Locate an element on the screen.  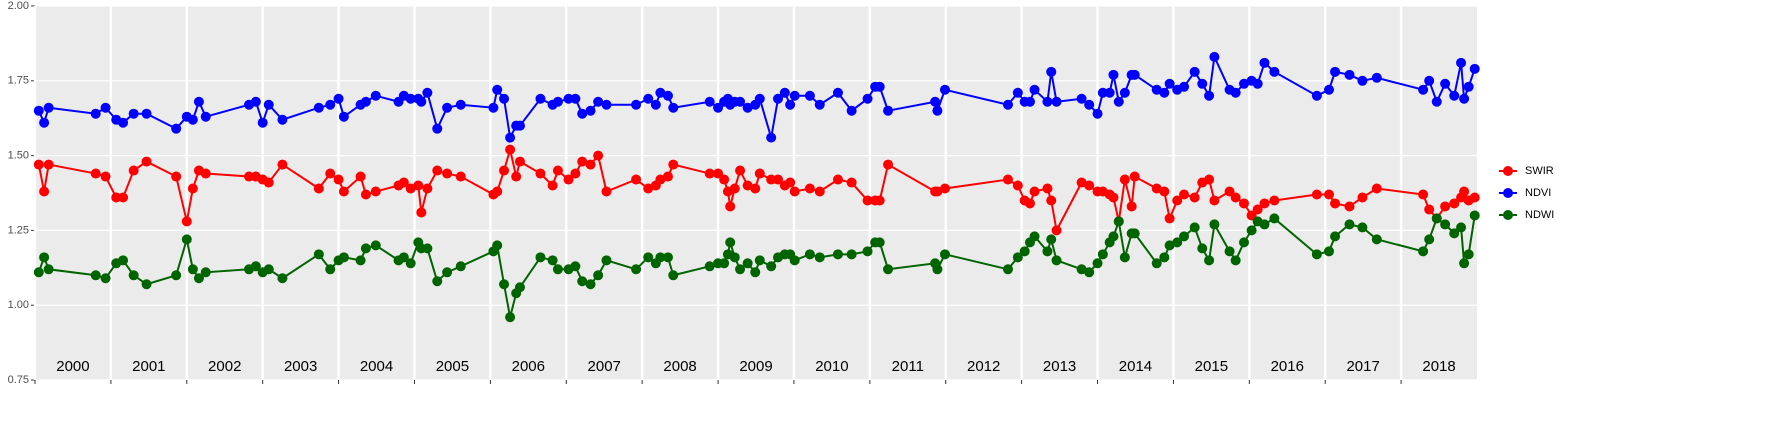
year-label: 2012 is located at coordinates (983, 366).